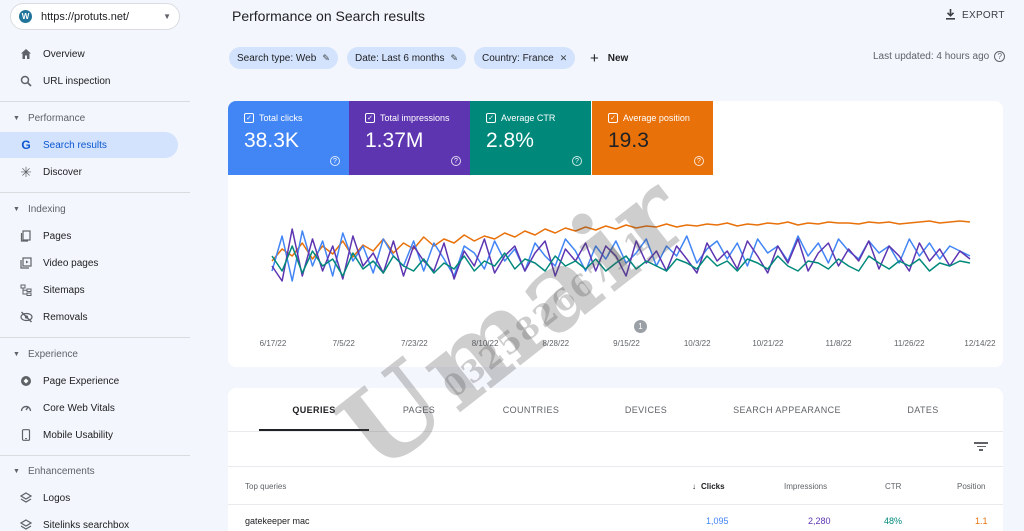 This screenshot has width=1024, height=531. Describe the element at coordinates (344, 343) in the screenshot. I see `x-tick-label: 7/5/22` at that location.